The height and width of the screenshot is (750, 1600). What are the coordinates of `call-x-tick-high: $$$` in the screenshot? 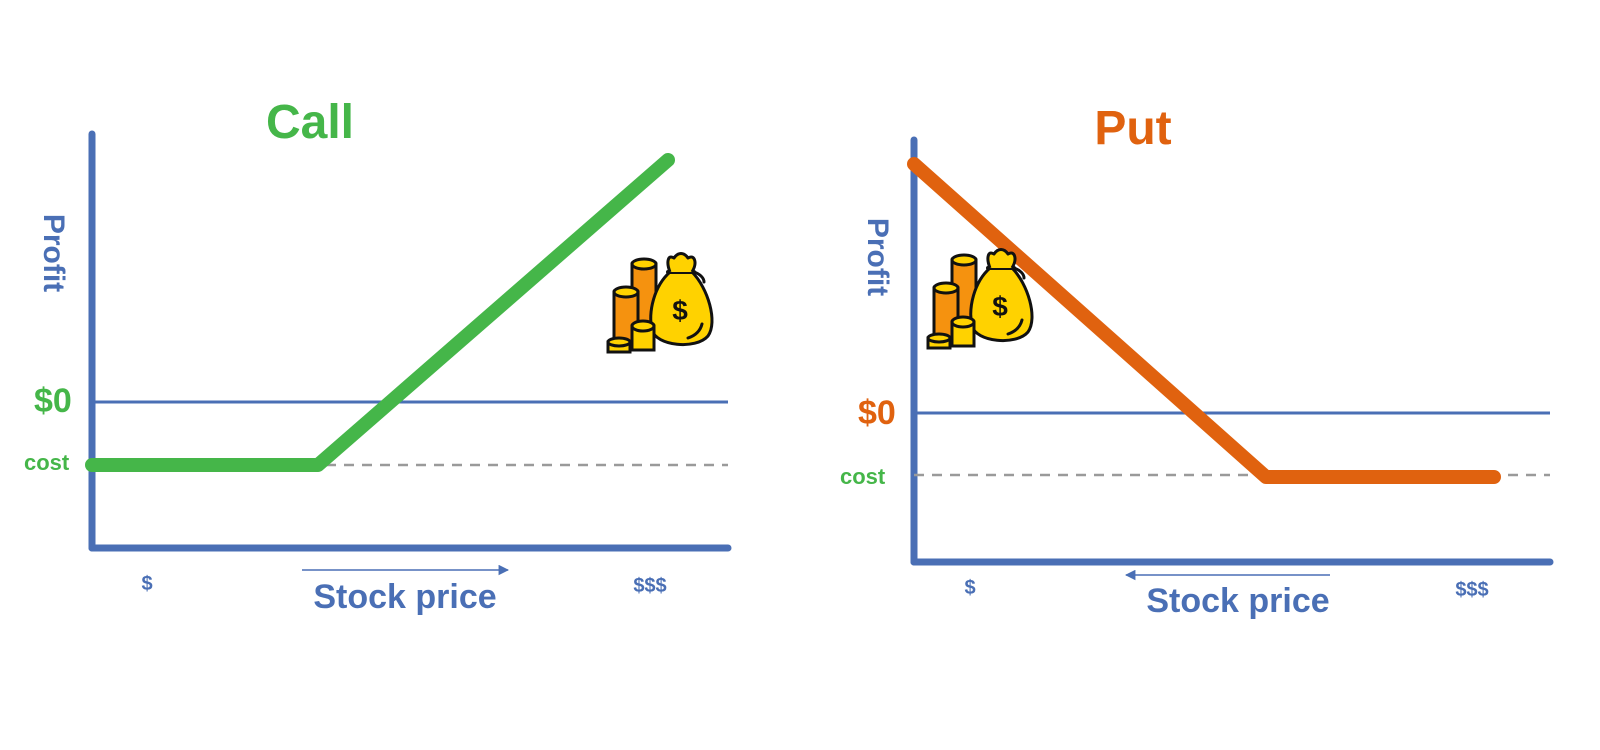 It's located at (649, 586).